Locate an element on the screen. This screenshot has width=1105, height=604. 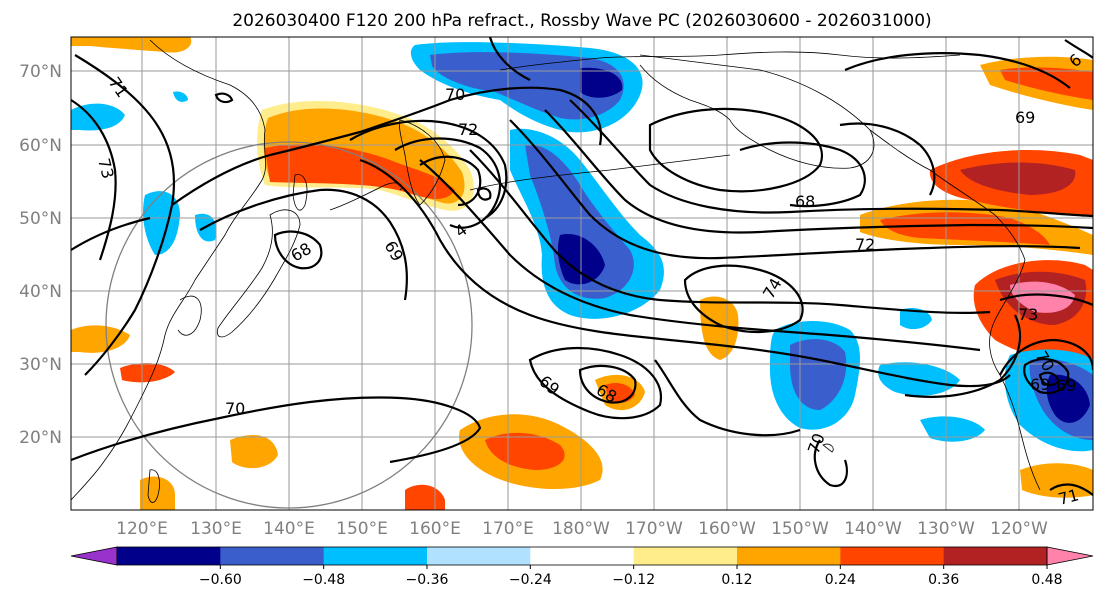
colorbar-tick-label: −0.48 is located at coordinates (323, 580).